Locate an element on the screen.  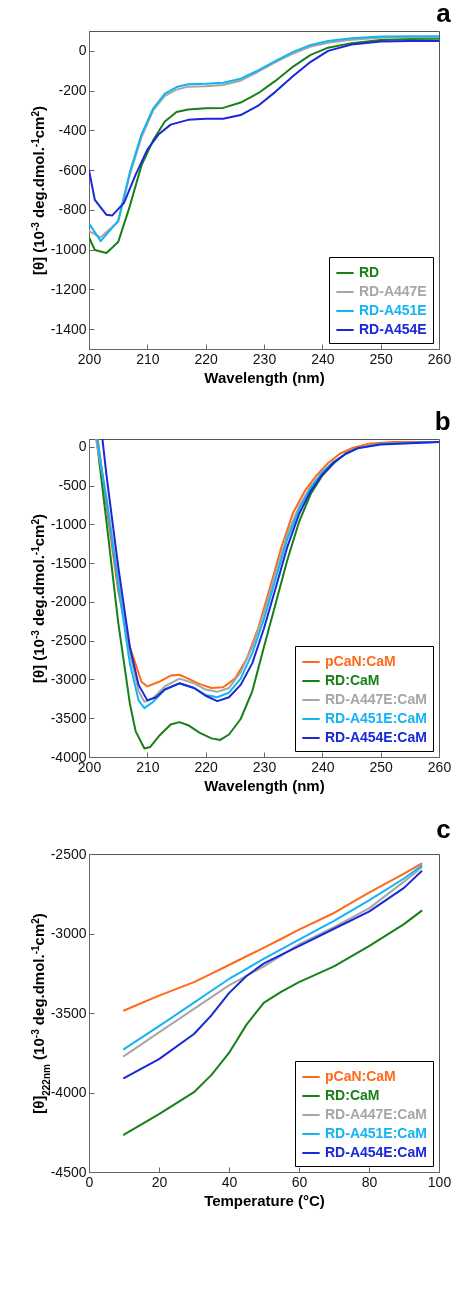
y-tick-label: -1500 is located at coordinates (68, 562).